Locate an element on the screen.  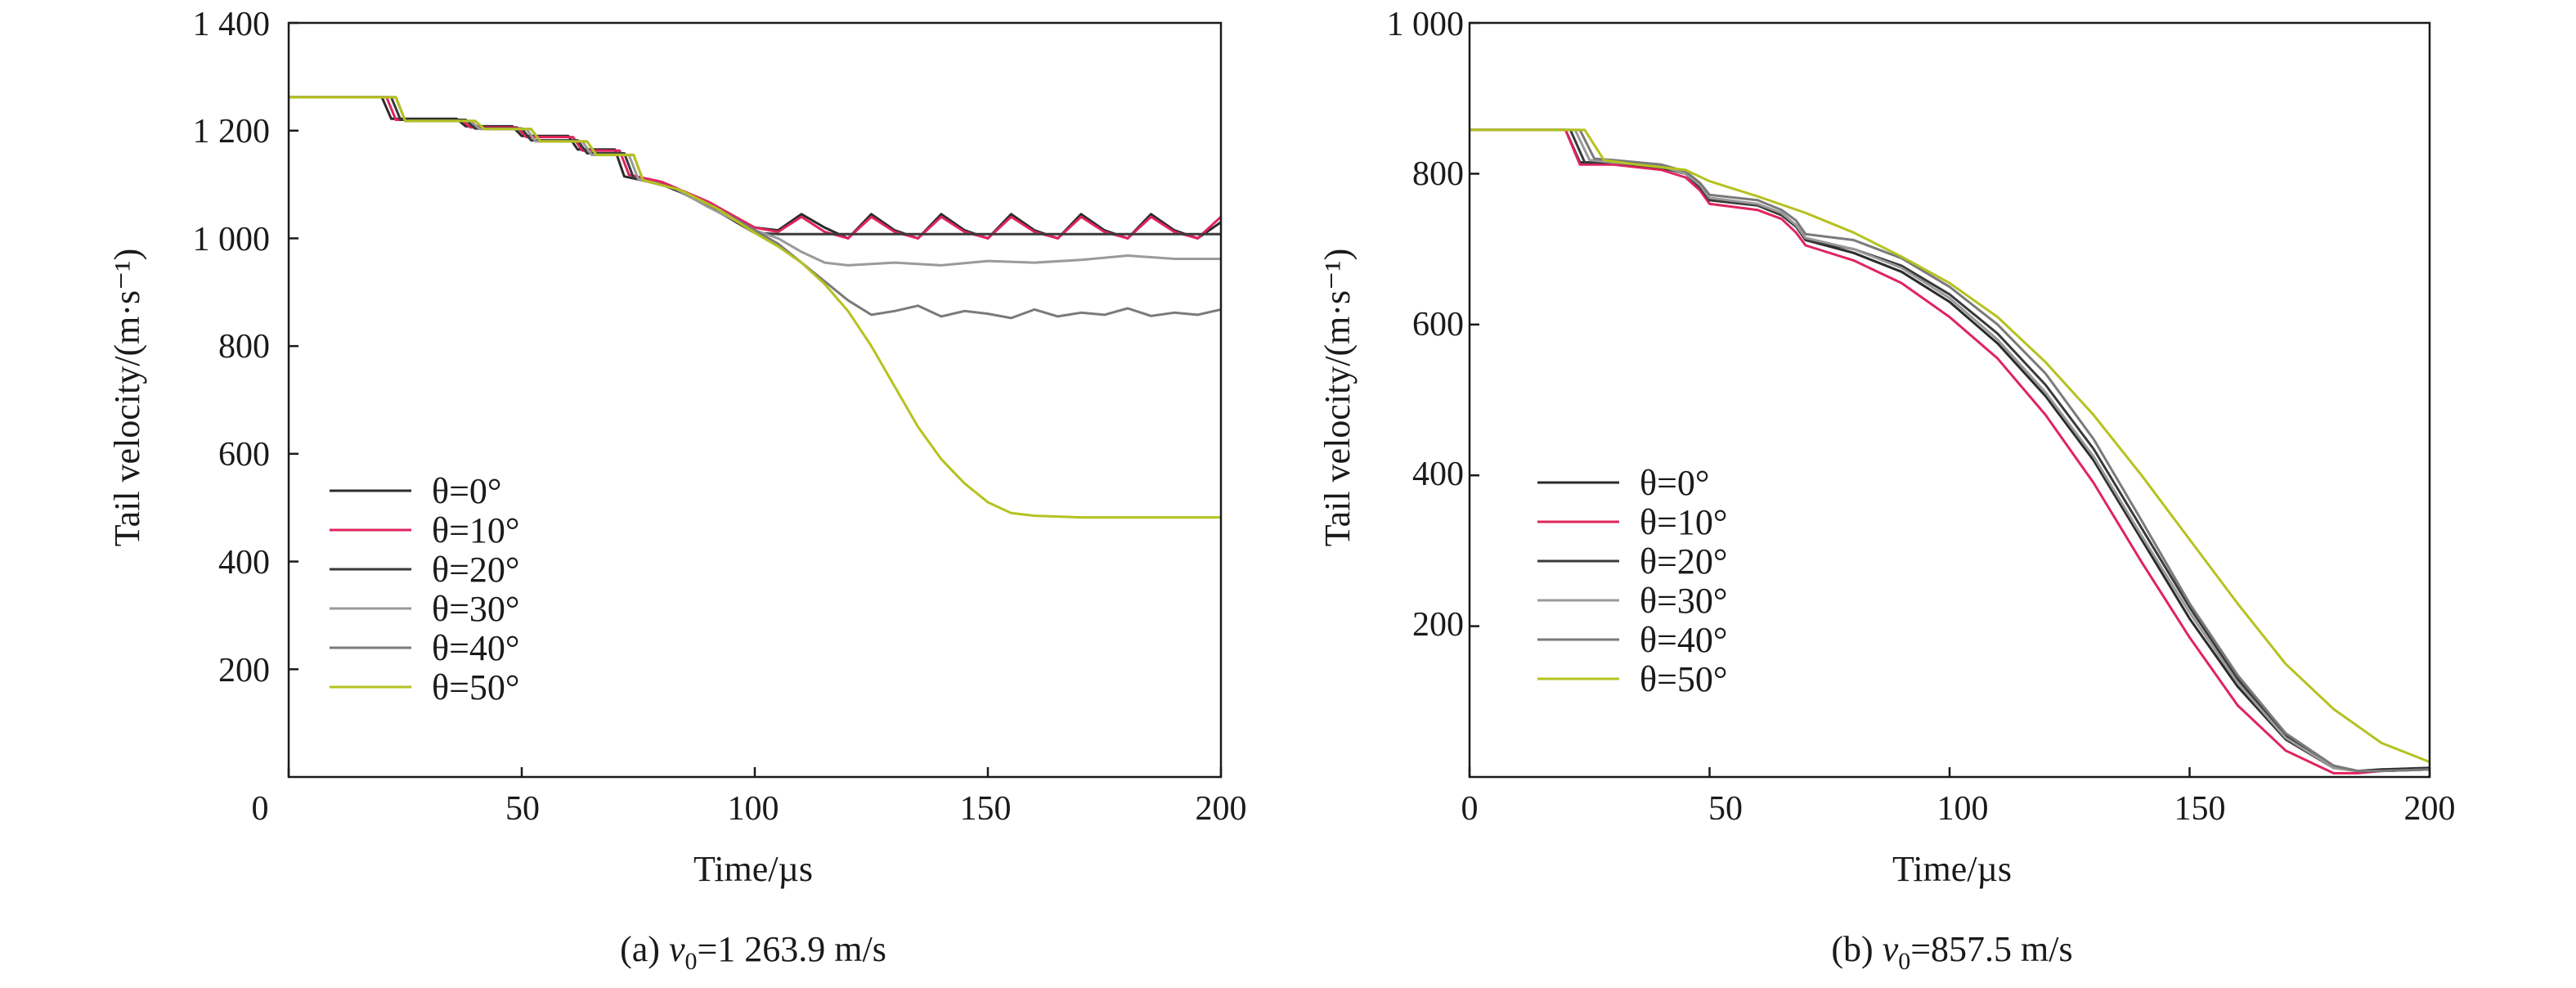
y-tick-label: 1 200 is located at coordinates (232, 131).